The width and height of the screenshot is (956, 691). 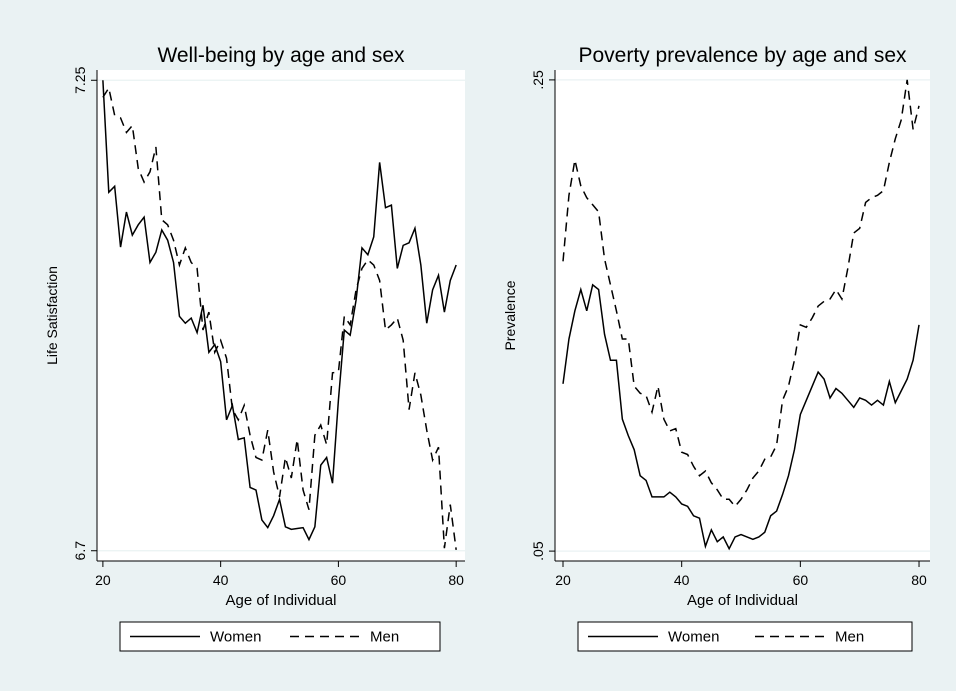 I want to click on y-axis-label: Life Satisfaction, so click(x=52, y=315).